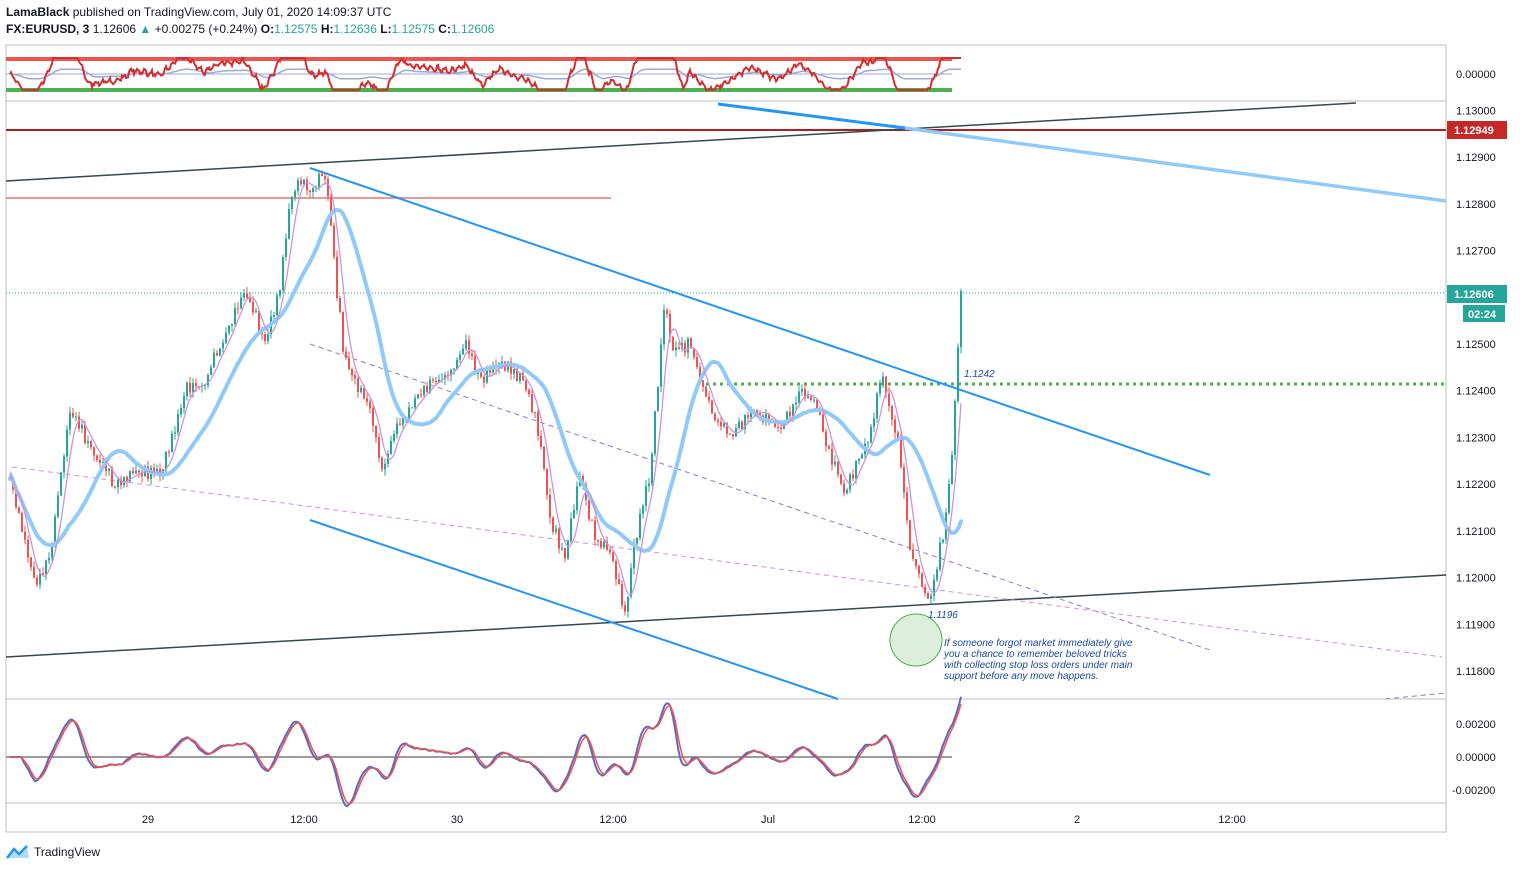  What do you see at coordinates (811, 116) in the screenshot?
I see `trendline-dark-segment` at bounding box center [811, 116].